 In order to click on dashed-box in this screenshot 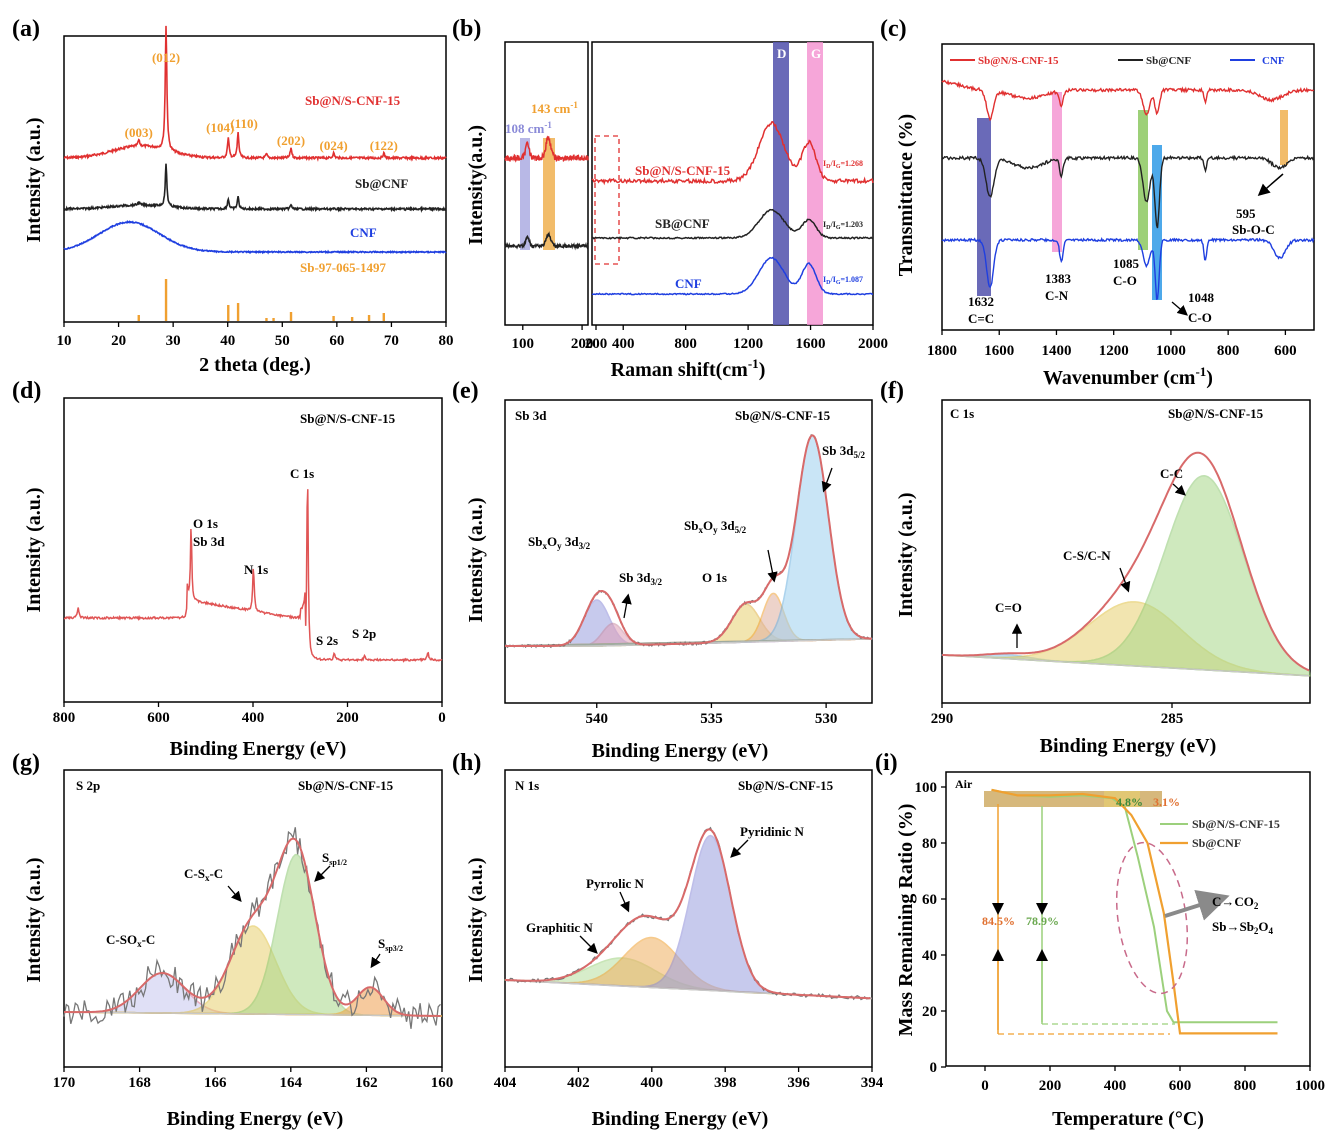, I will do `click(607, 200)`.